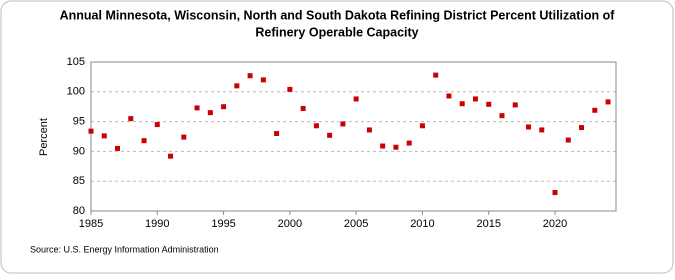  What do you see at coordinates (157, 224) in the screenshot?
I see `x-tick-label: 1990` at bounding box center [157, 224].